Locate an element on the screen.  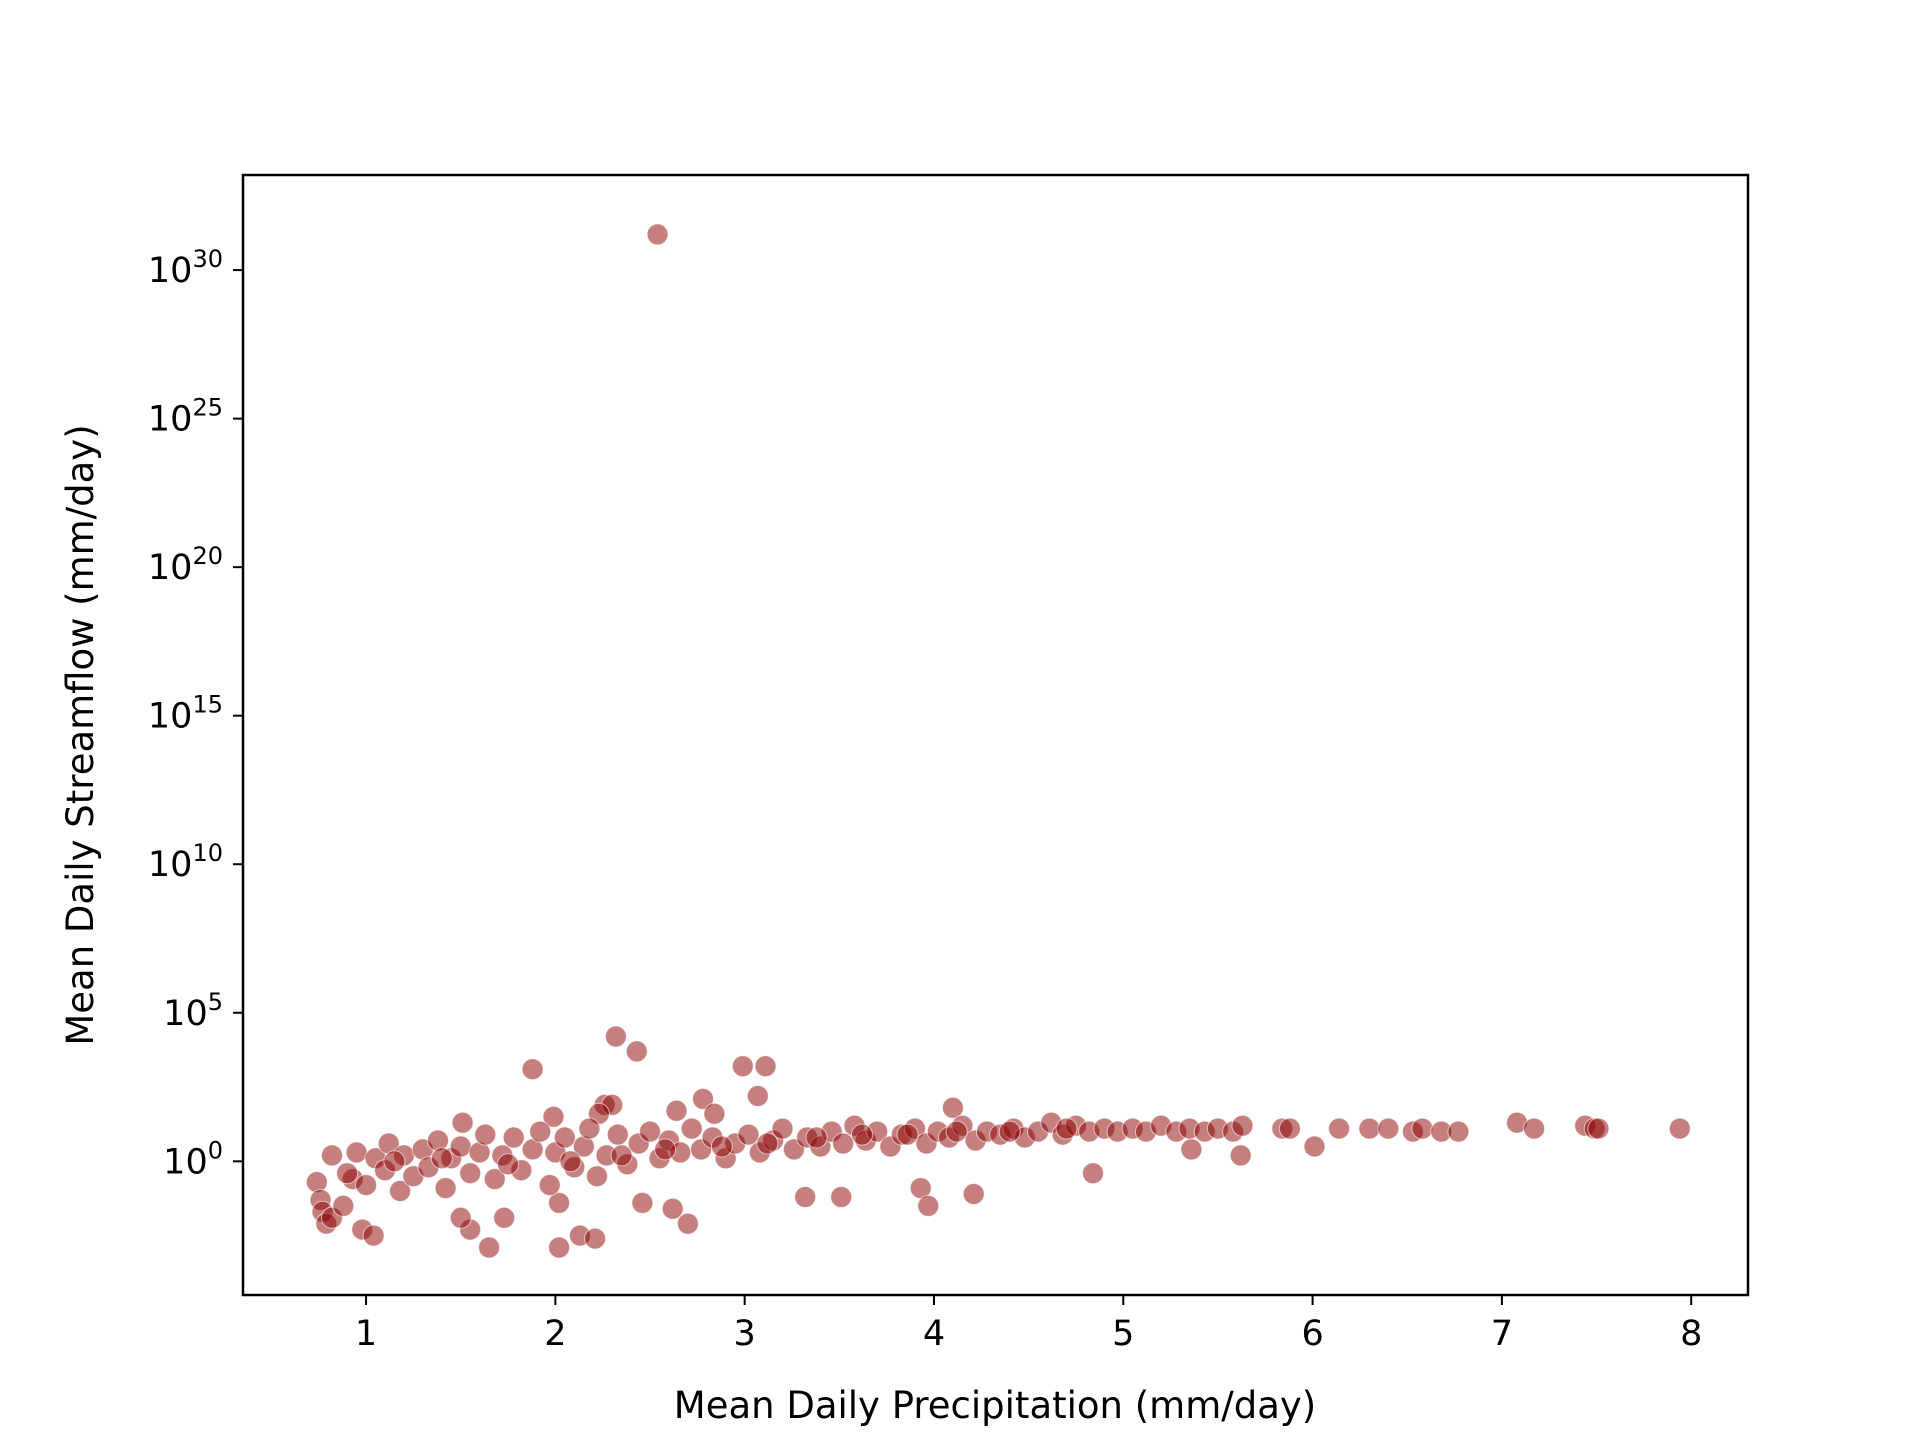
x-tick-label: 5 is located at coordinates (1123, 1334).